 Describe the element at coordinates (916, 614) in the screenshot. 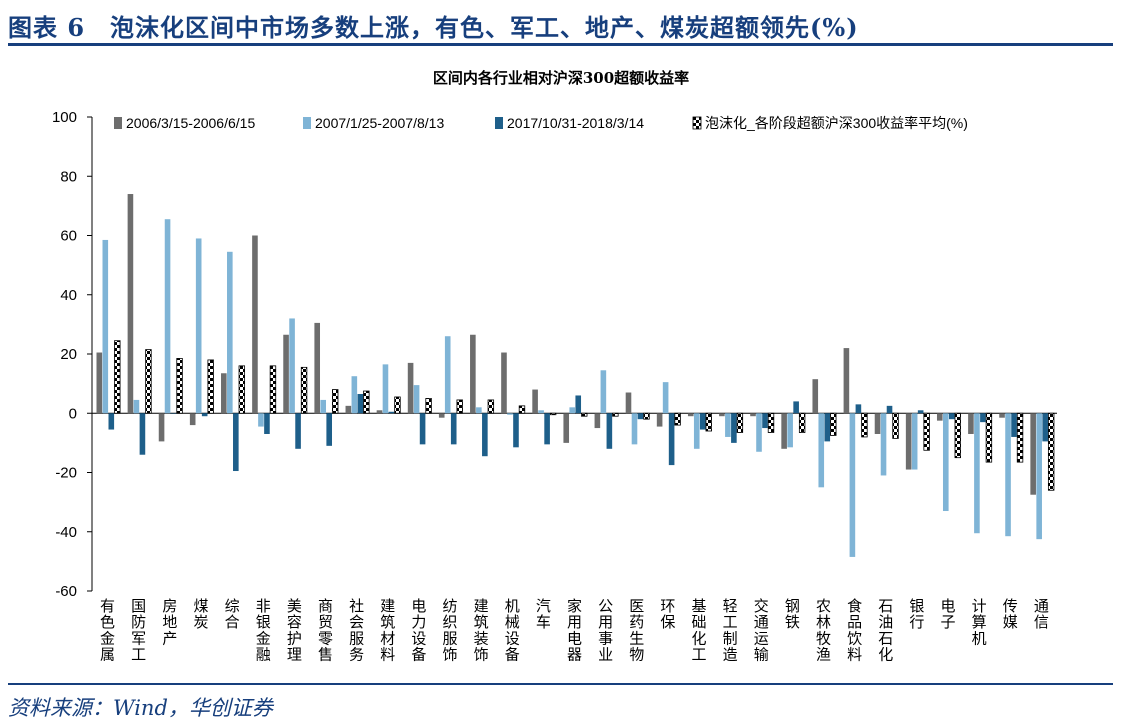

I see `category-label: 银行` at that location.